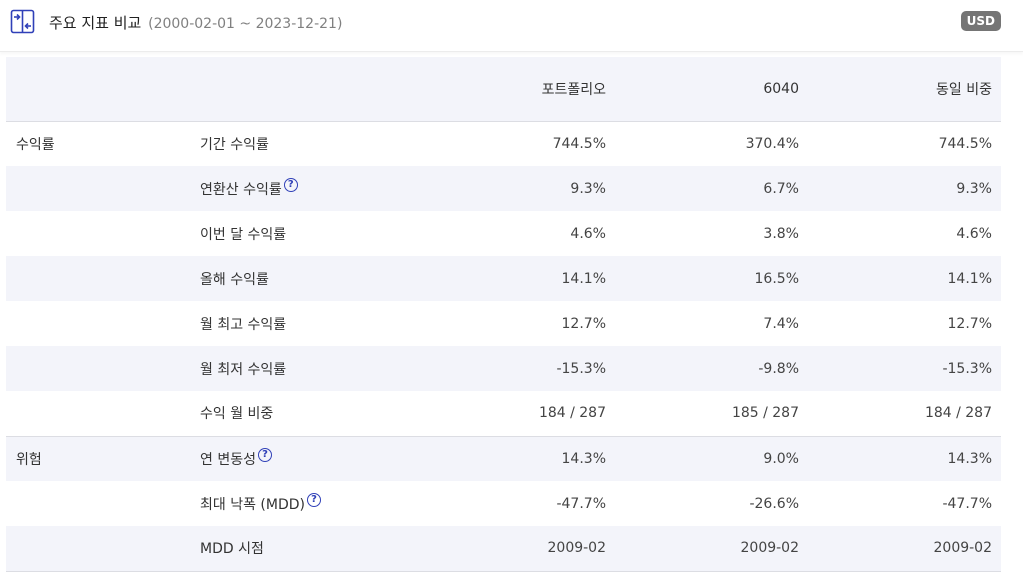 This screenshot has width=1023, height=577. Describe the element at coordinates (310, 458) in the screenshot. I see `metric-cell: 연 변동성?` at that location.